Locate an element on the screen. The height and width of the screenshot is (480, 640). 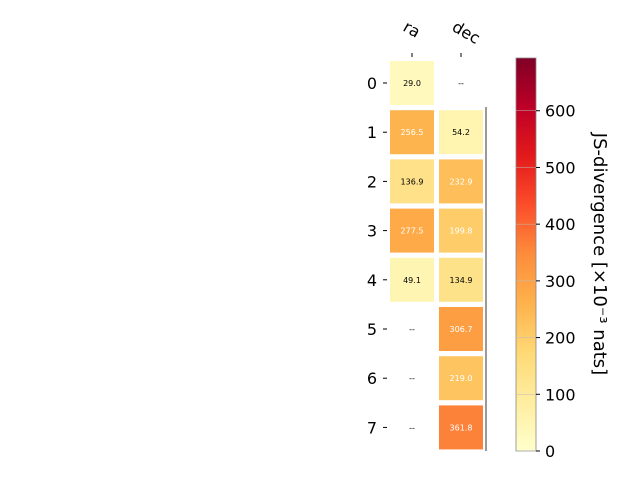
colorbar-tick-label: 300 is located at coordinates (560, 281).